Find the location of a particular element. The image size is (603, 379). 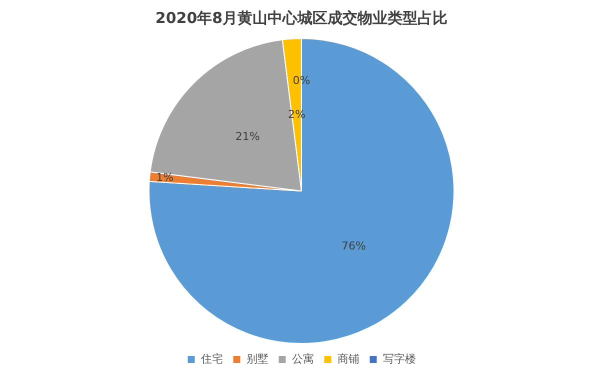

legend-label: 商铺 is located at coordinates (348, 359).